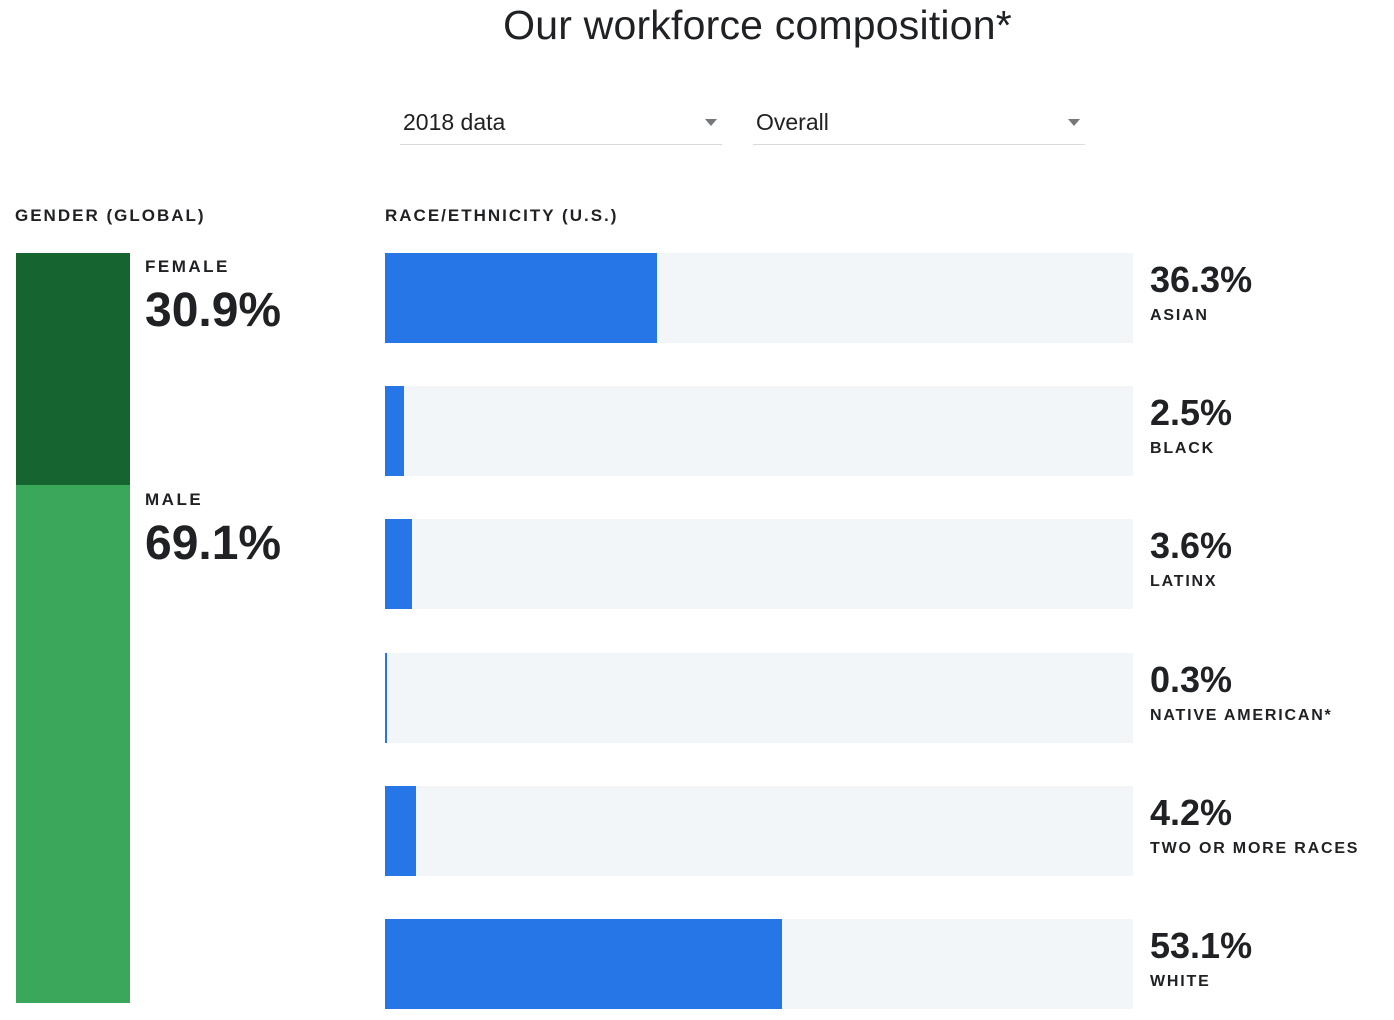  What do you see at coordinates (919, 122) in the screenshot?
I see `category-dropdown: Overall` at bounding box center [919, 122].